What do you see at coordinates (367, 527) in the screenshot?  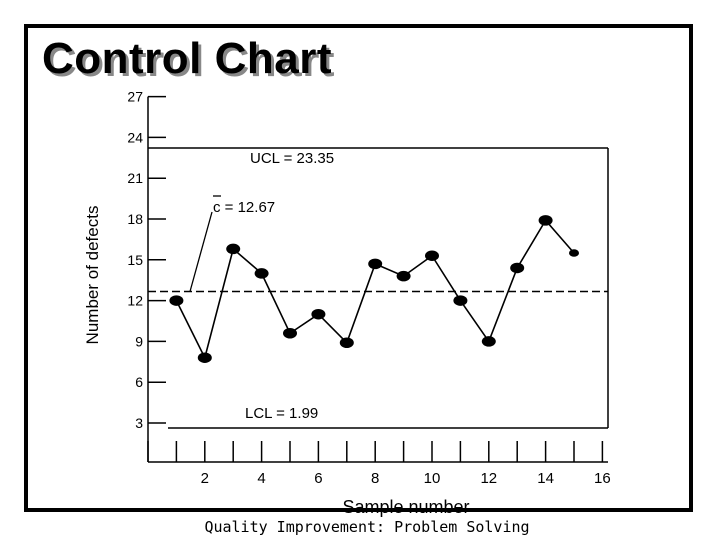 I see `footer-caption: Quality Improvement: Problem Solving` at bounding box center [367, 527].